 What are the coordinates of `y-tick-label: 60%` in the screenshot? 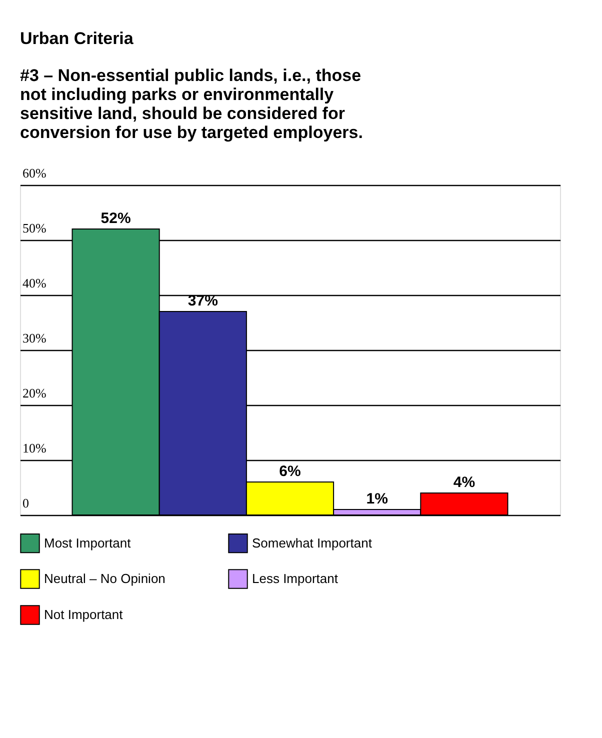 It's located at (34, 173).